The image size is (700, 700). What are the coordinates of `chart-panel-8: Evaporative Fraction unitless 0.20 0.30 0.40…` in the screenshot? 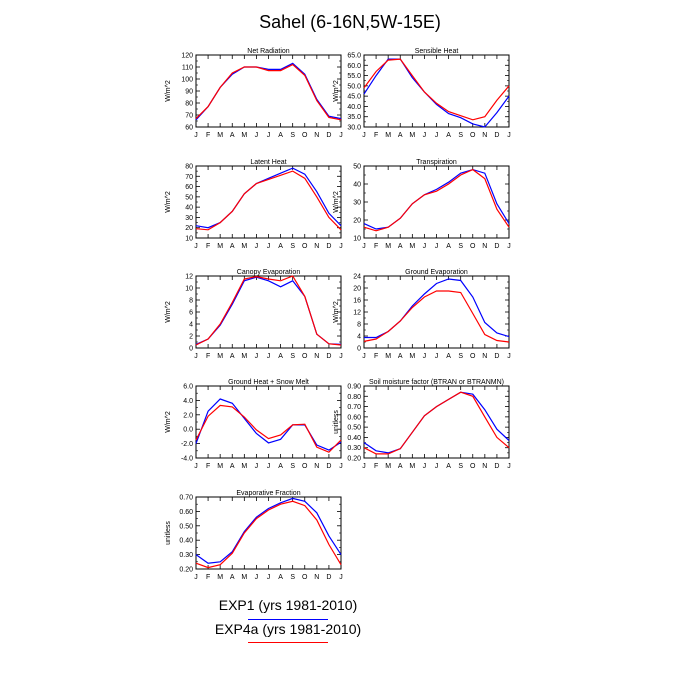 It's located at (254, 535).